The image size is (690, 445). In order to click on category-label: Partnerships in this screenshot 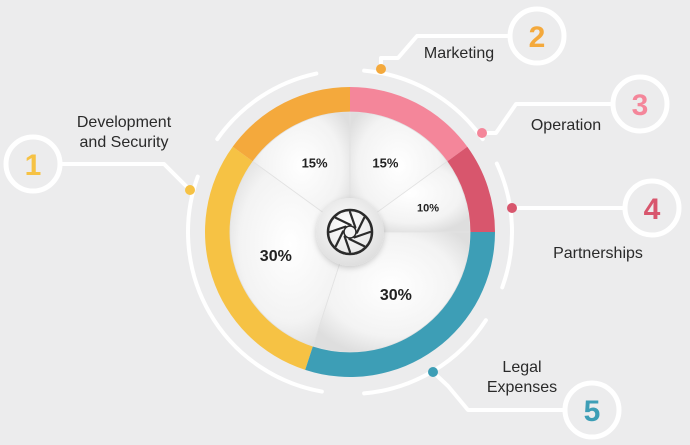, I will do `click(598, 253)`.